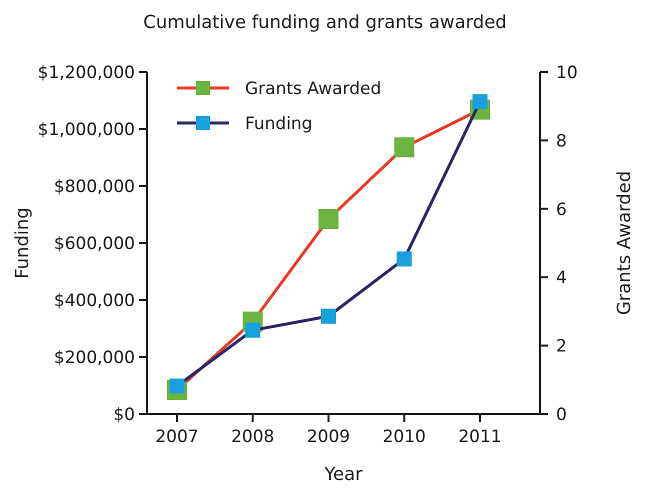  What do you see at coordinates (177, 437) in the screenshot?
I see `x-tick-label: 2007` at bounding box center [177, 437].